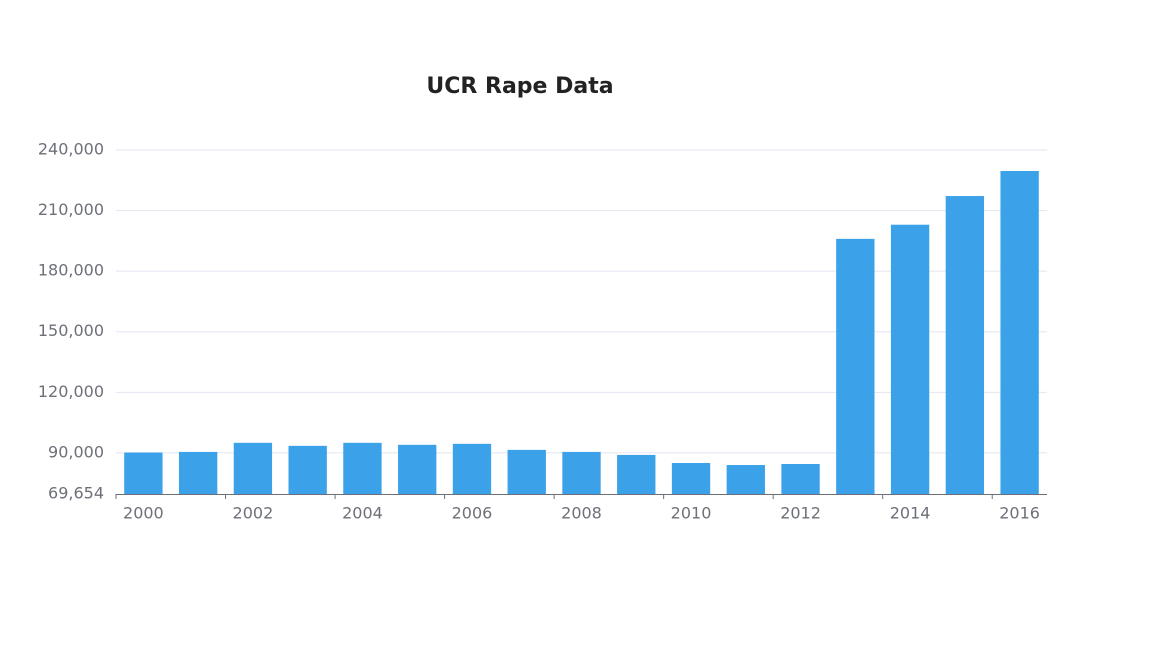 The image size is (1164, 648). Describe the element at coordinates (800, 513) in the screenshot. I see `x-tick-label: 2012` at that location.